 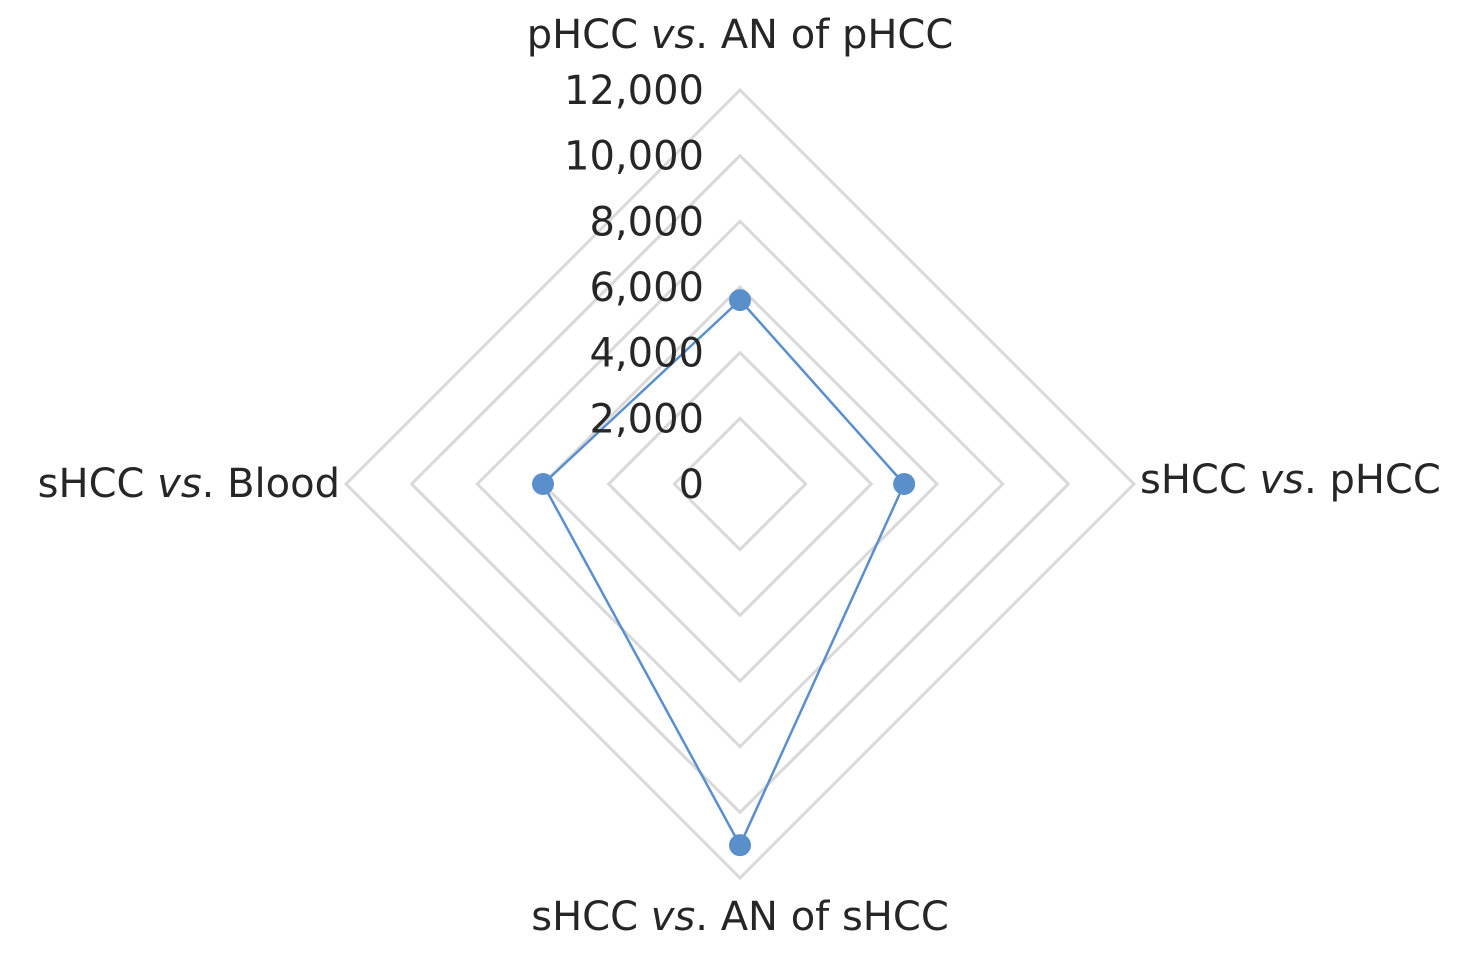 I want to click on tick-label: 6,000, so click(x=646, y=288).